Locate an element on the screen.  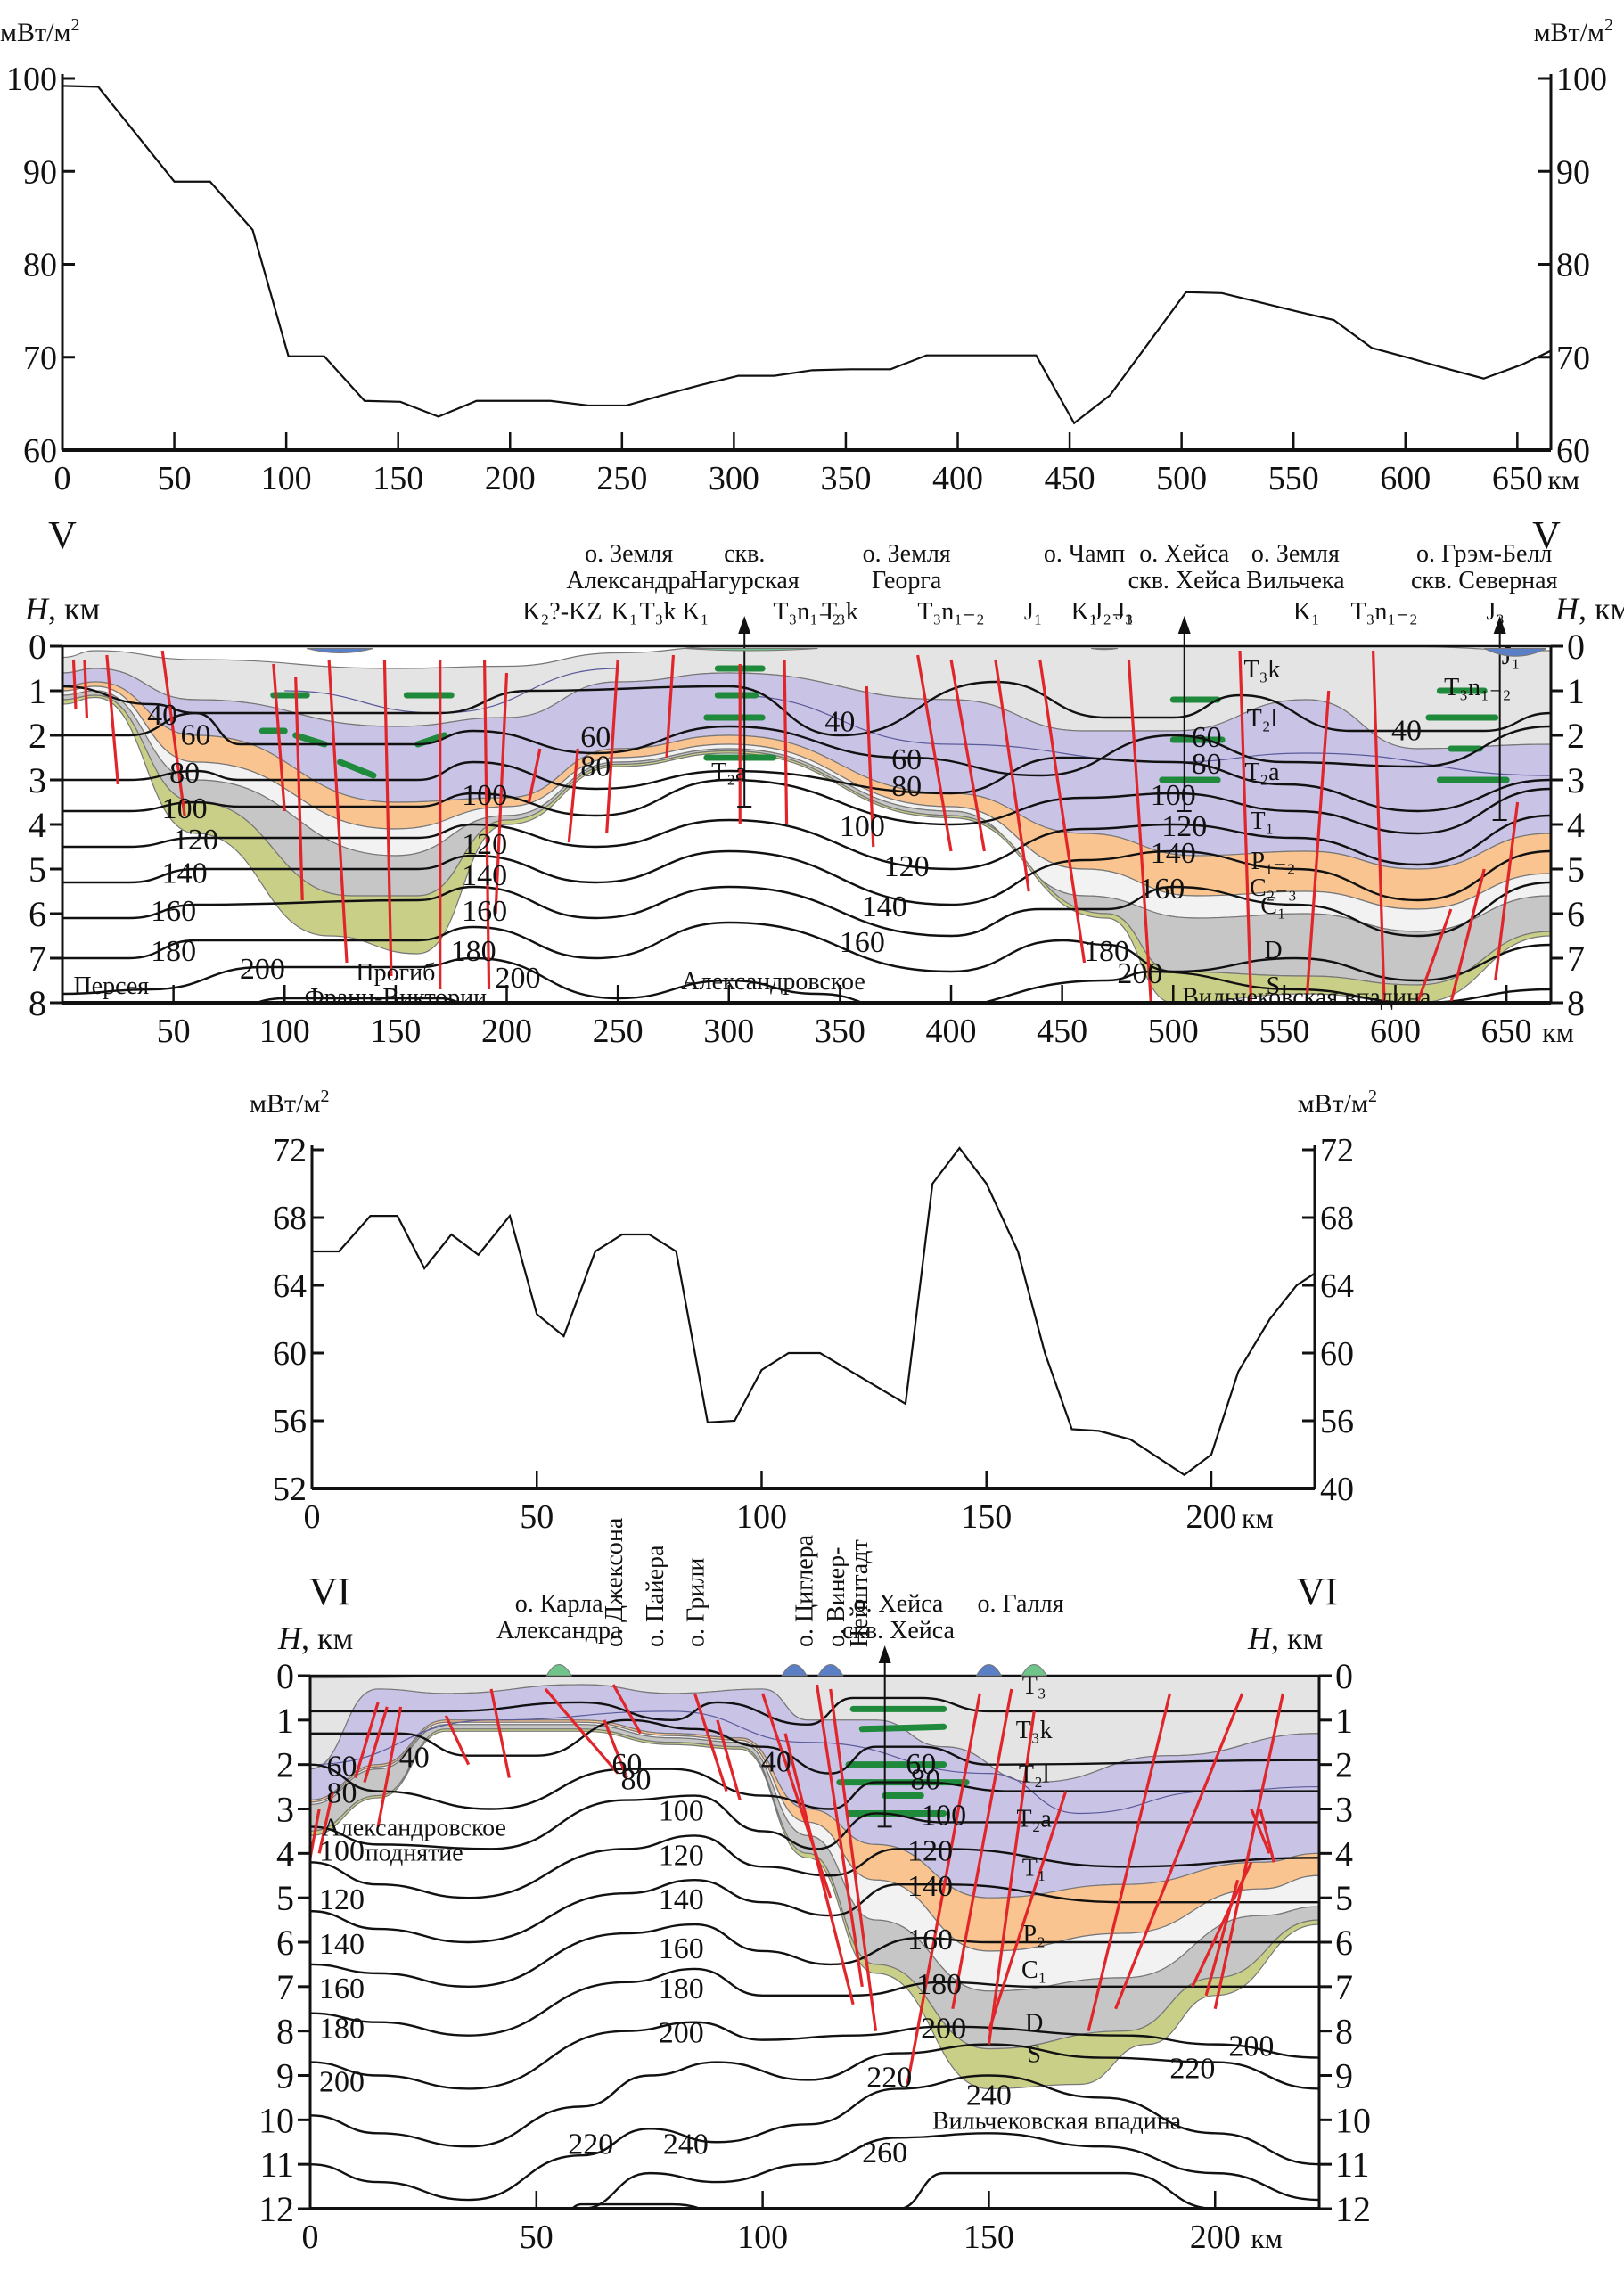
depth-tick-label-left: 5 is located at coordinates (285, 1898).